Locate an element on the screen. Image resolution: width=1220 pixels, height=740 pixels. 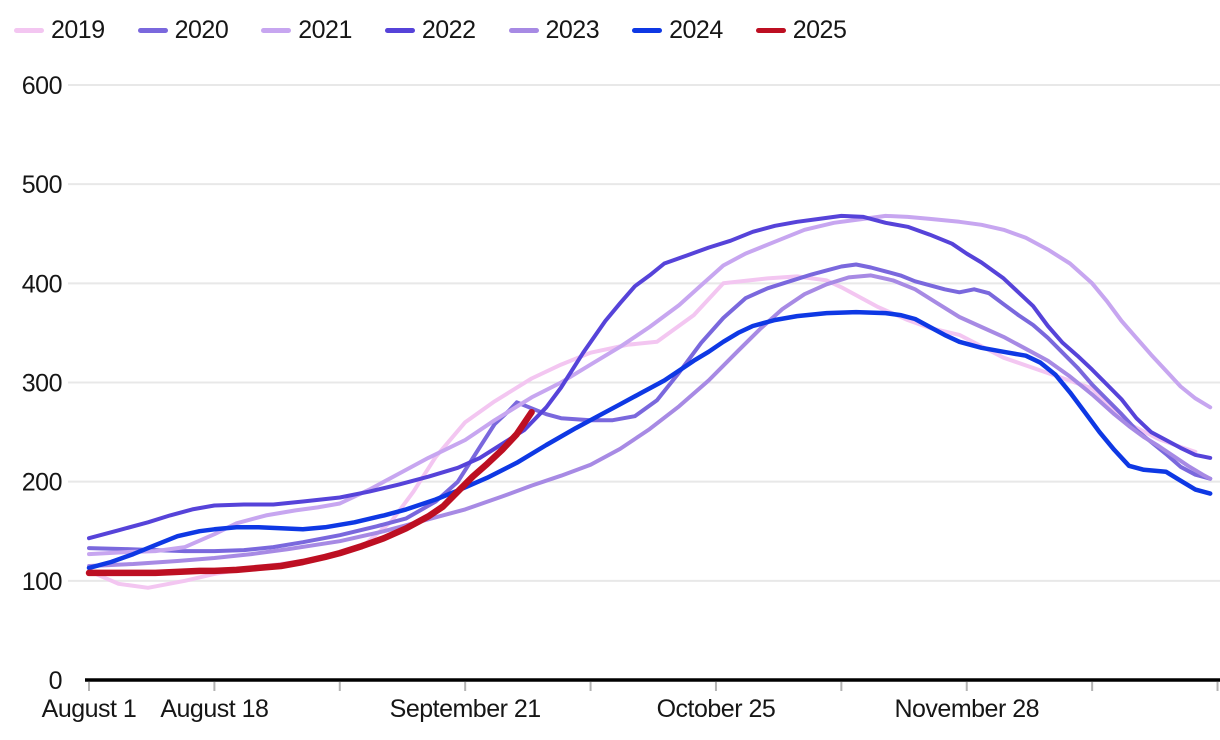
x-tick-label-september-21: September 21 is located at coordinates (465, 709).